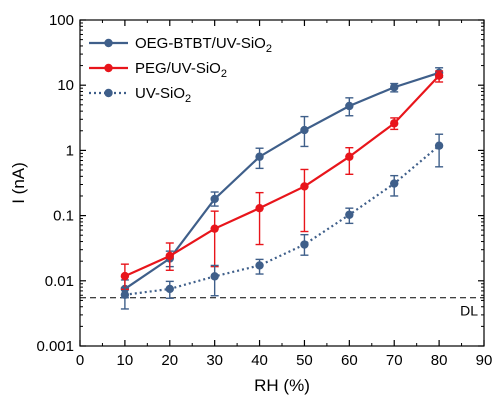  What do you see at coordinates (125, 360) in the screenshot?
I see `x-tick-label: 10` at bounding box center [125, 360].